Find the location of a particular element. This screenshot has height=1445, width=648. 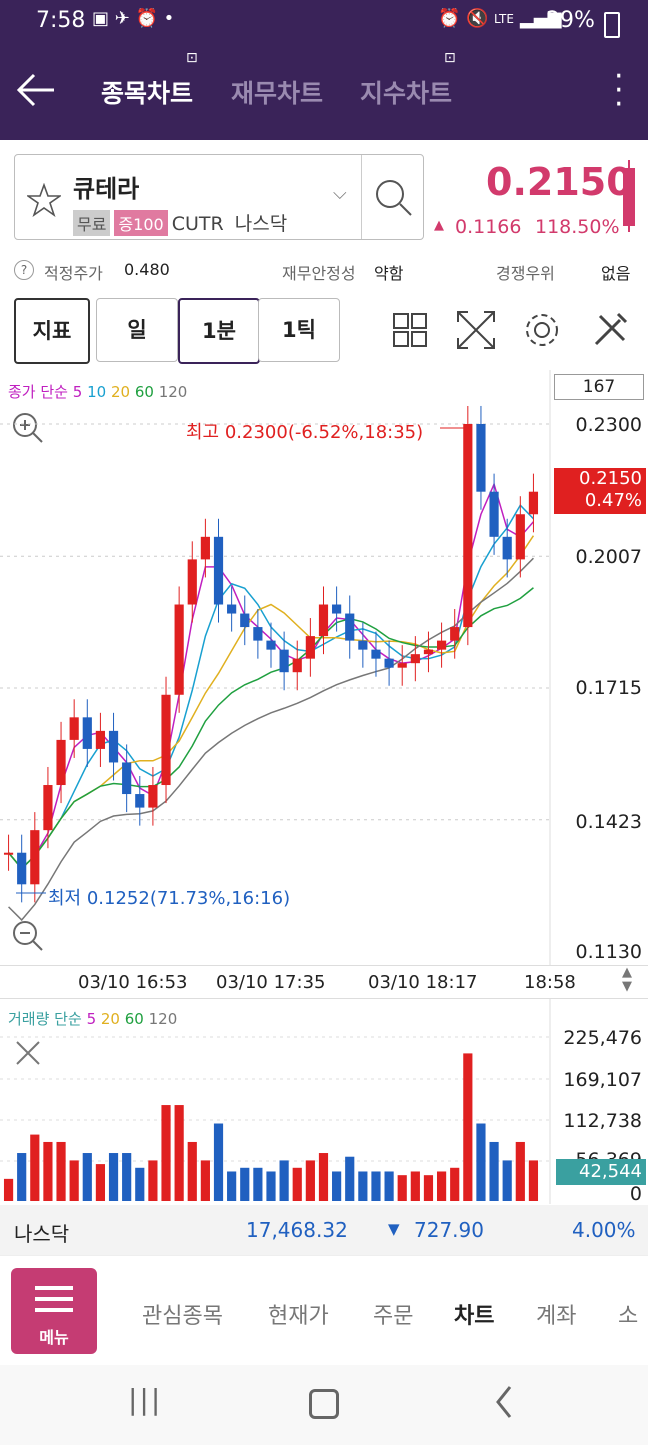

search-icon is located at coordinates (394, 198).